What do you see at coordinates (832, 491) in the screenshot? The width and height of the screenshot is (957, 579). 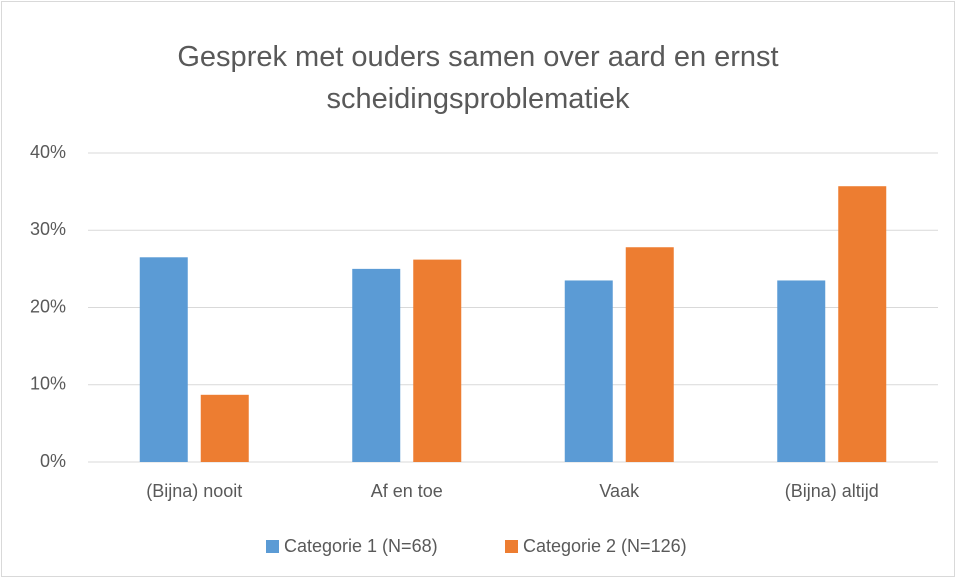 I see `x-tick-label: (Bijna) altijd` at bounding box center [832, 491].